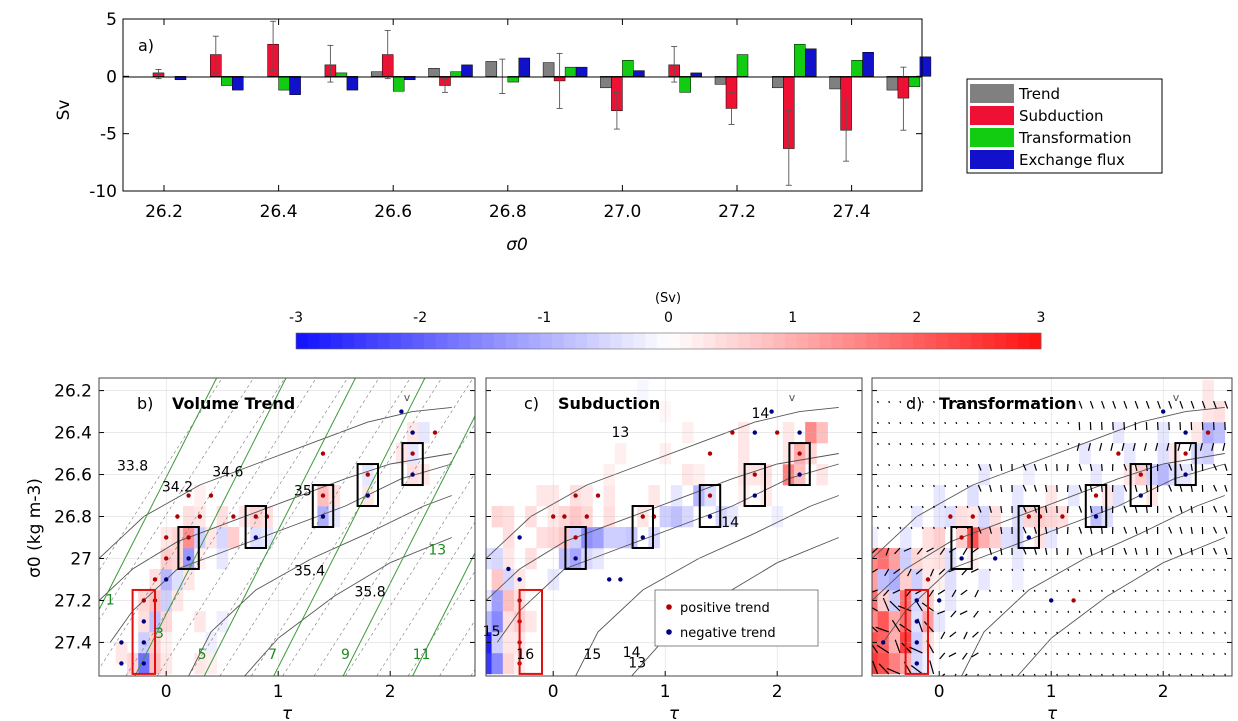  What do you see at coordinates (592, 655) in the screenshot?
I see `temperature-label: 15` at bounding box center [592, 655].